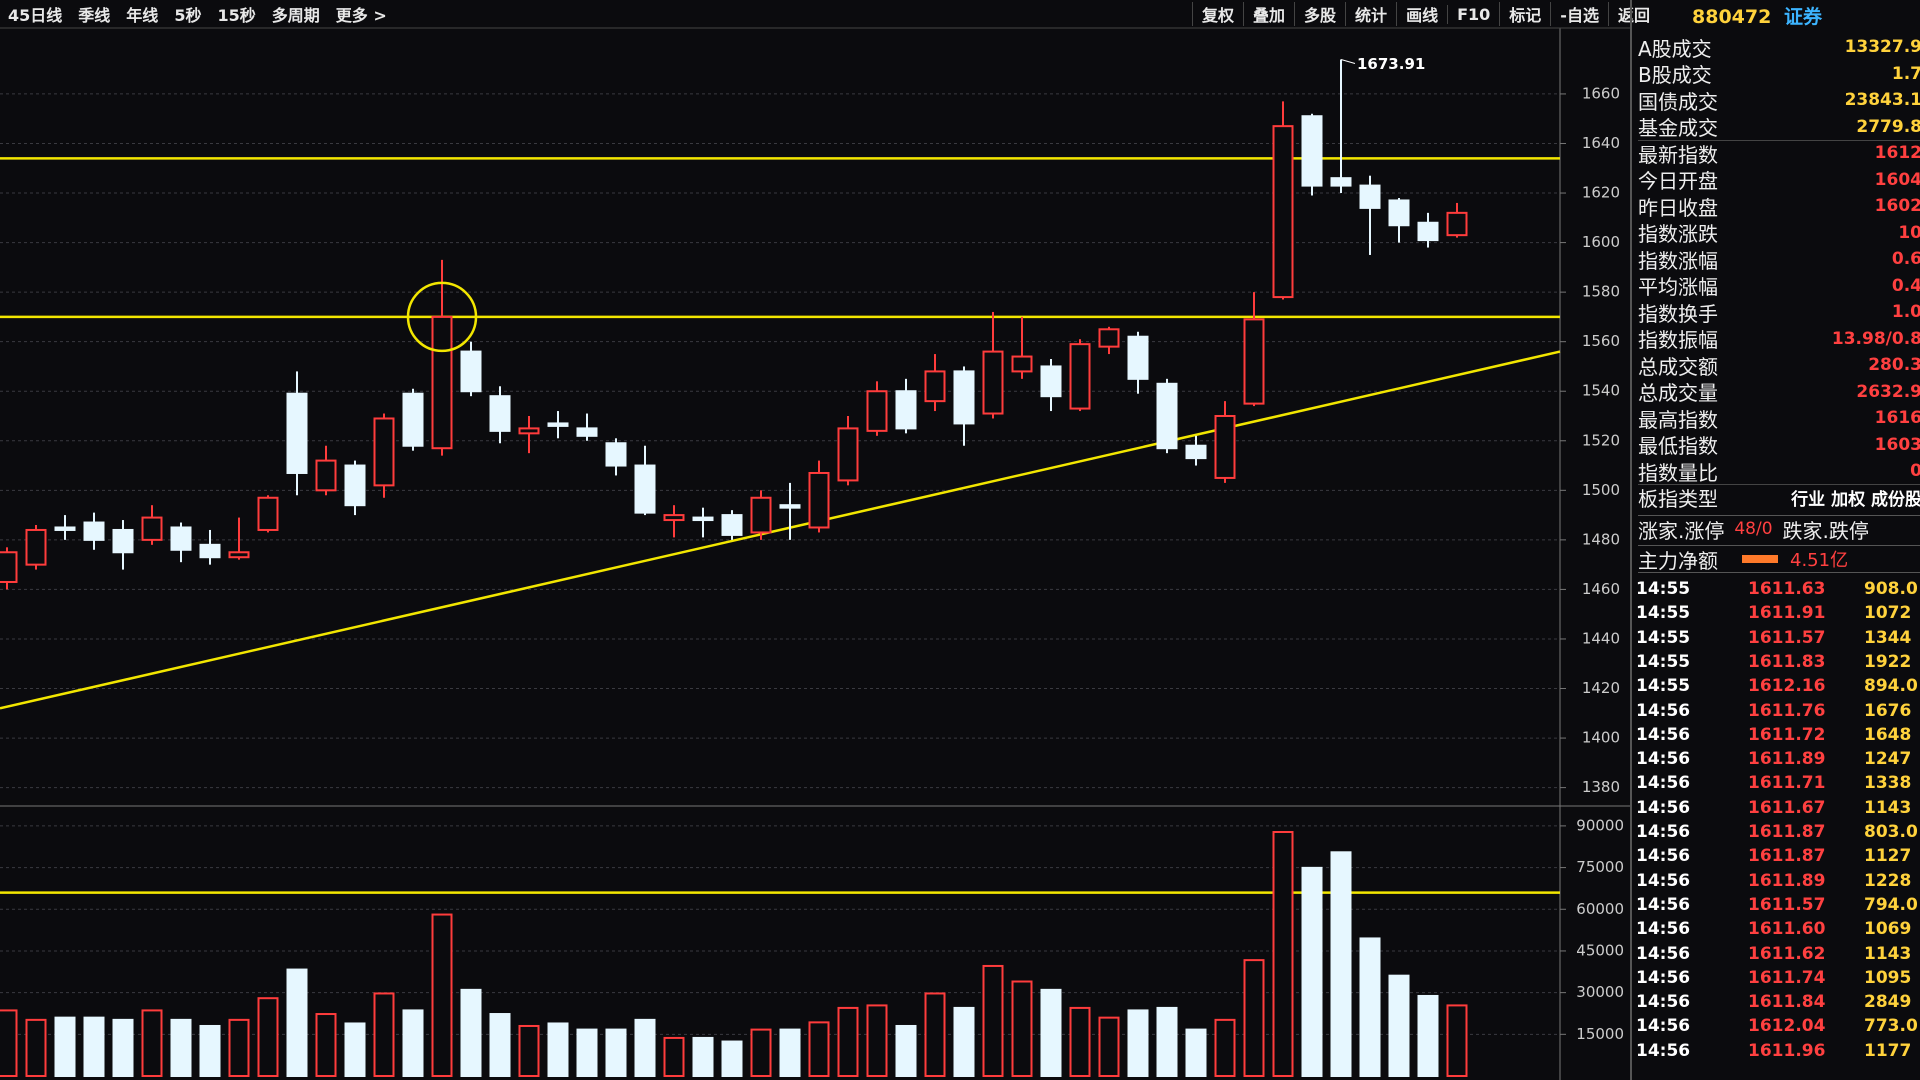 The height and width of the screenshot is (1080, 1920). I want to click on y-tick-label: 1620, so click(1601, 193).